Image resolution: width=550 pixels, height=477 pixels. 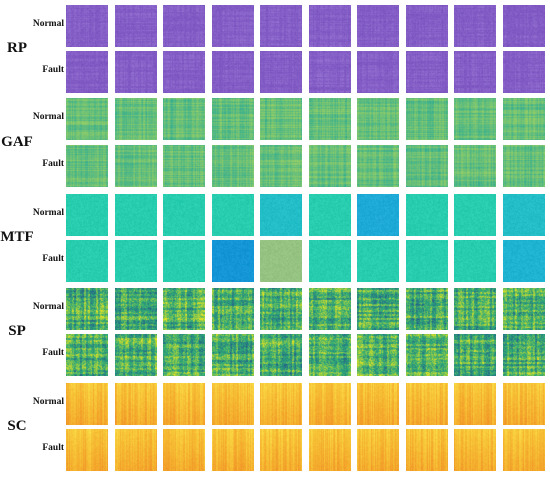 What do you see at coordinates (17, 426) in the screenshot?
I see `group-label-sc: SC` at bounding box center [17, 426].